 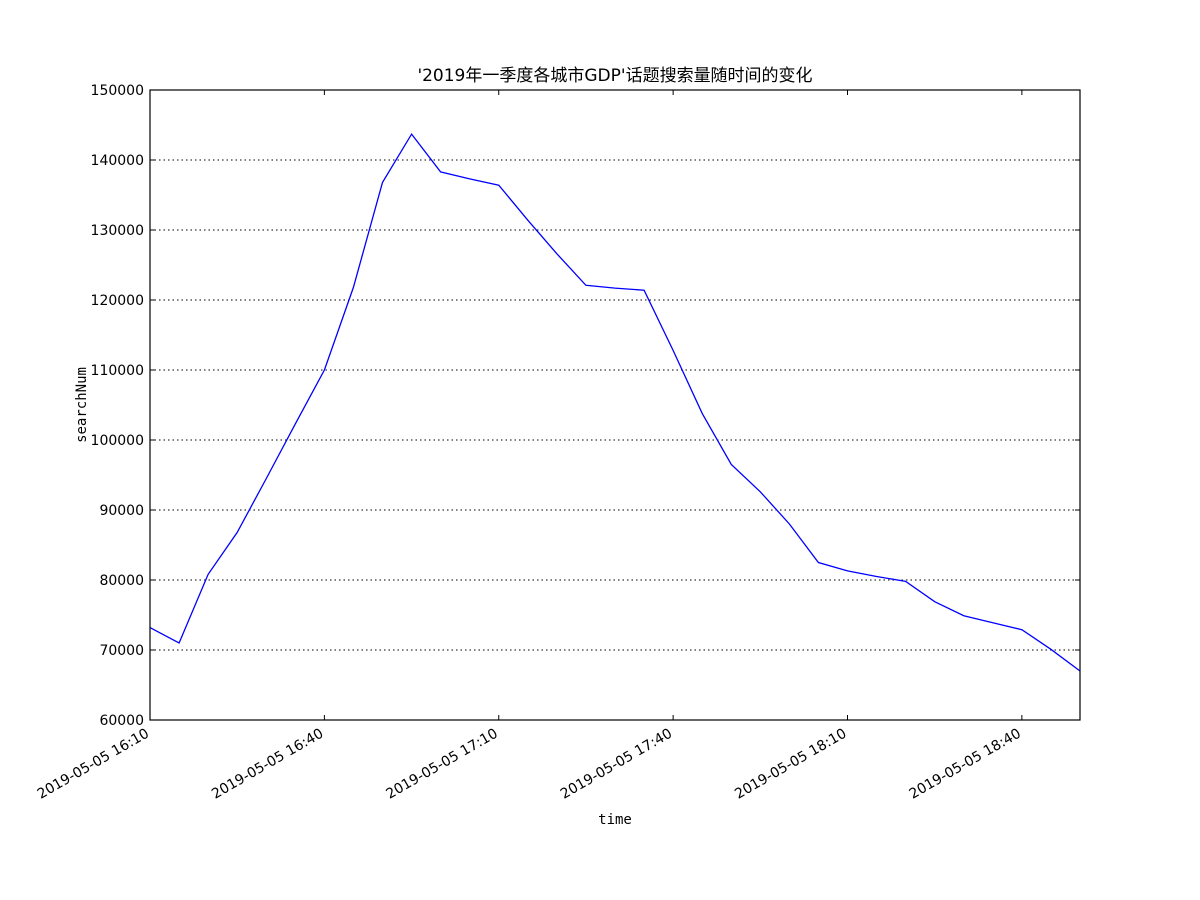 I want to click on y-tick-label: 150000, so click(x=117, y=91).